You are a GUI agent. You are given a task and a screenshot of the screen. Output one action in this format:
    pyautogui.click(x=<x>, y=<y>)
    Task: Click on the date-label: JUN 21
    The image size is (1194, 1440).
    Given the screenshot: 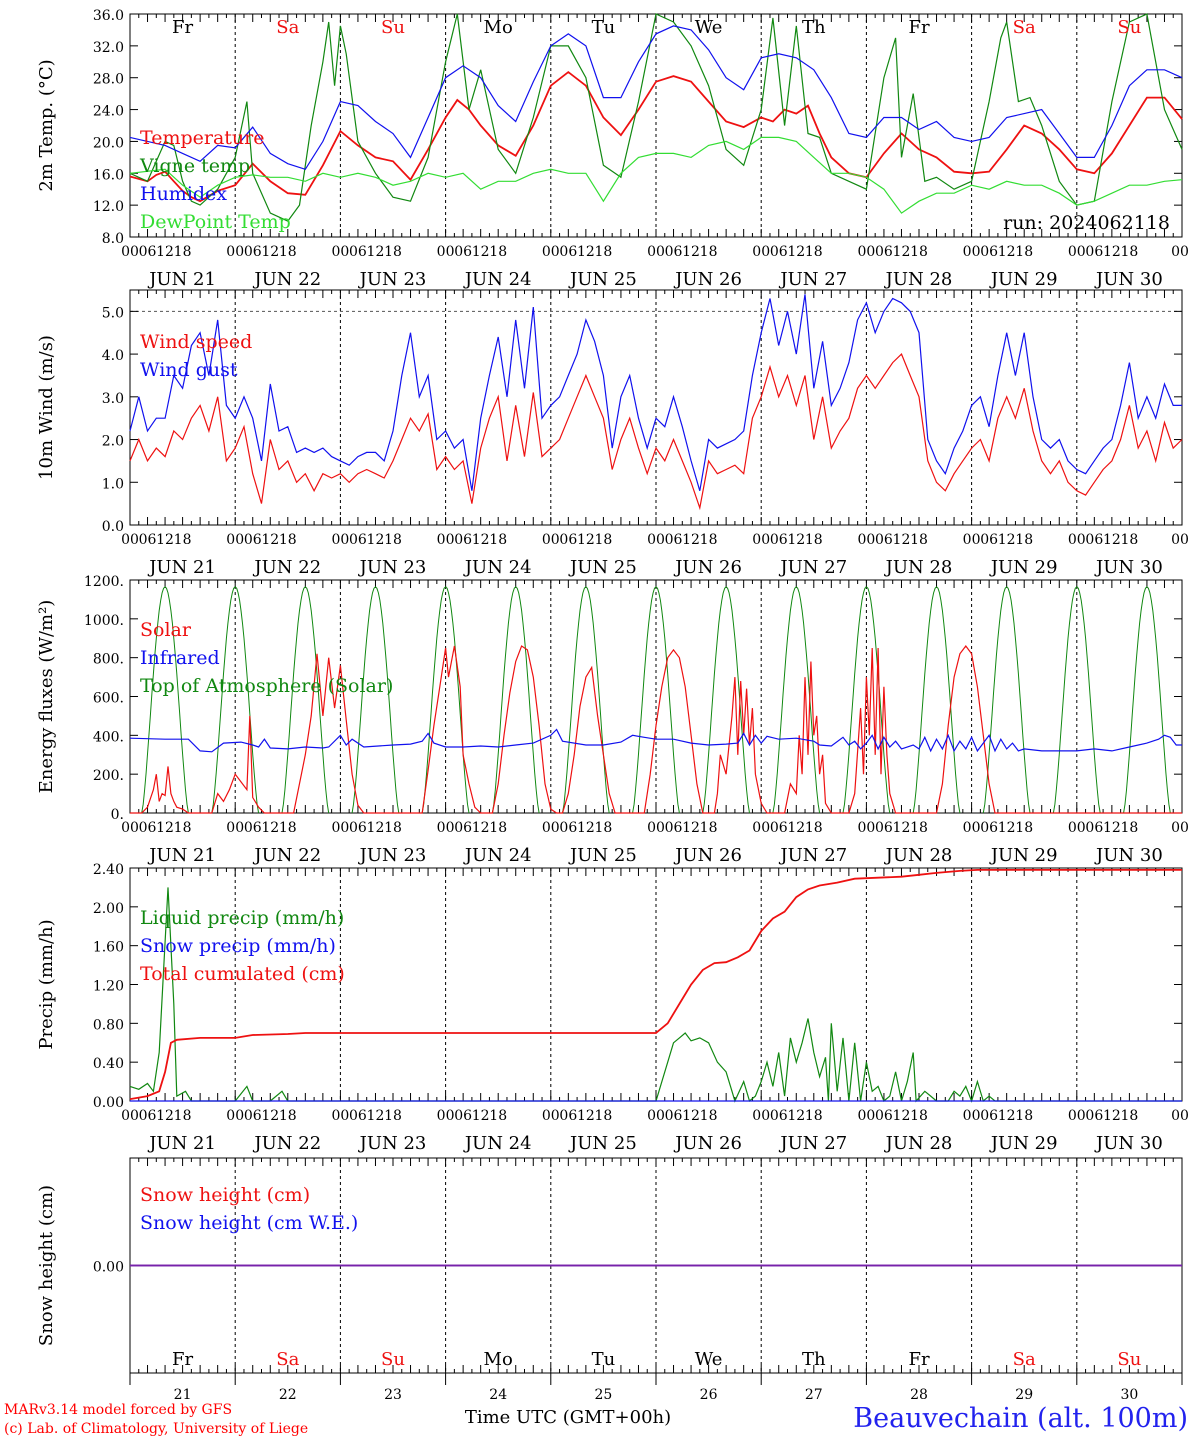 What is the action you would take?
    pyautogui.click(x=181, y=567)
    